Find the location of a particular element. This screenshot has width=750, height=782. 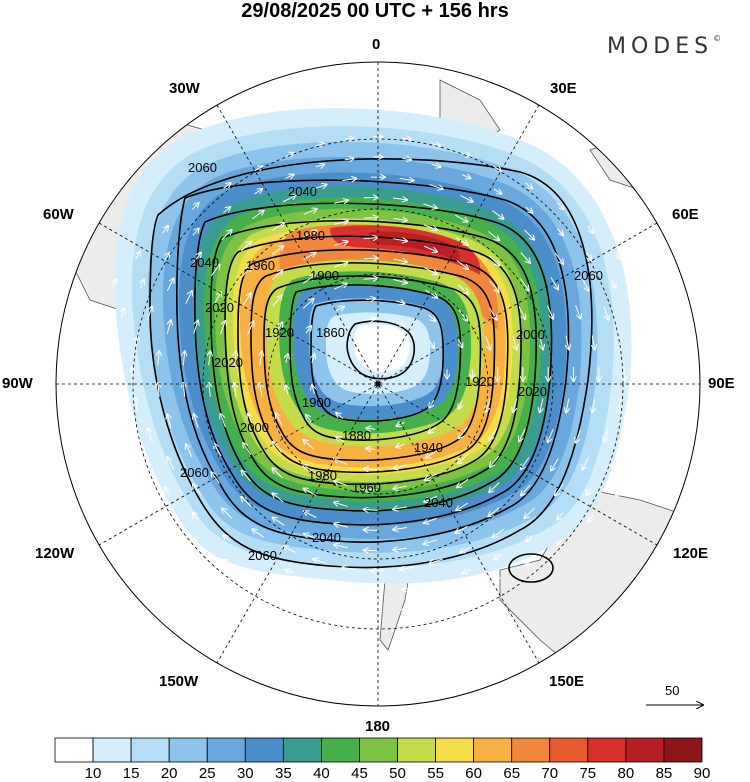

lon-label-60e: 60E is located at coordinates (685, 214).